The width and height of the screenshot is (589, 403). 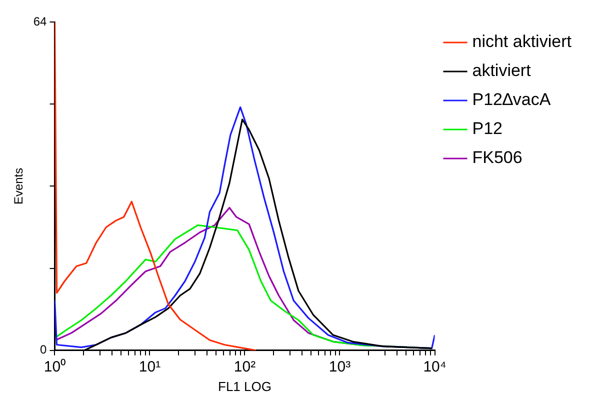 What do you see at coordinates (497, 158) in the screenshot?
I see `legend-label: FK506` at bounding box center [497, 158].